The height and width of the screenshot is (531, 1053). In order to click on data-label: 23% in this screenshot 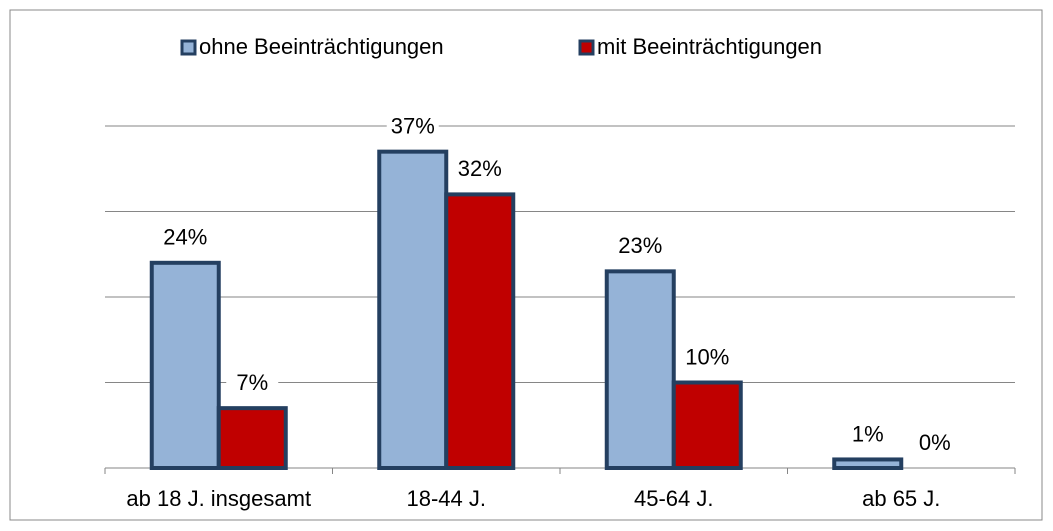, I will do `click(640, 245)`.